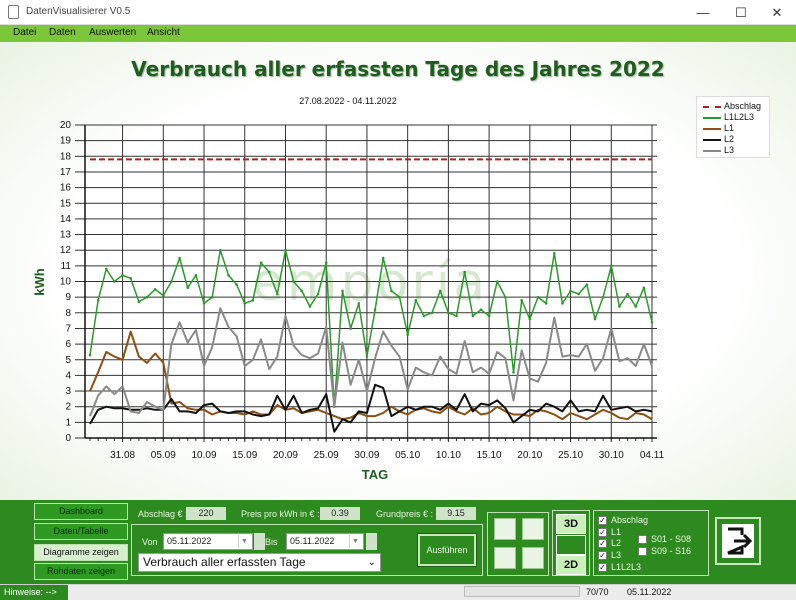 Image resolution: width=796 pixels, height=600 pixels. What do you see at coordinates (571, 565) in the screenshot?
I see `2d-button: 2D` at bounding box center [571, 565].